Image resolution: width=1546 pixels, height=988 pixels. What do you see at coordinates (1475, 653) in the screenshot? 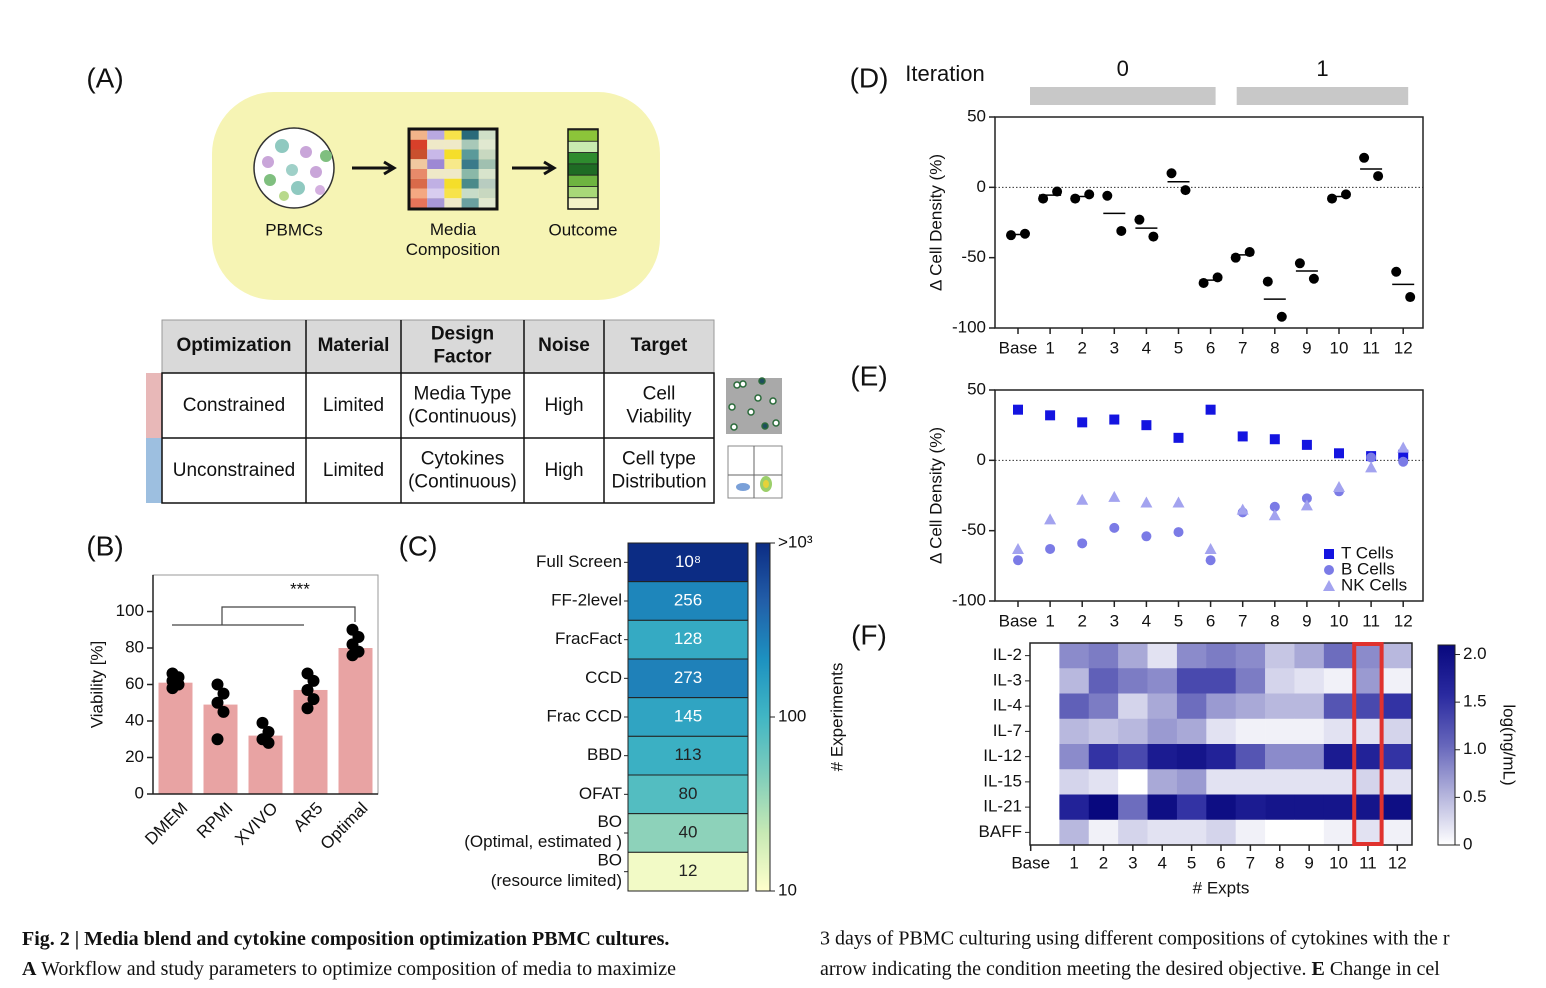
I see `colorbar-tick-label: 2.0` at bounding box center [1475, 653].